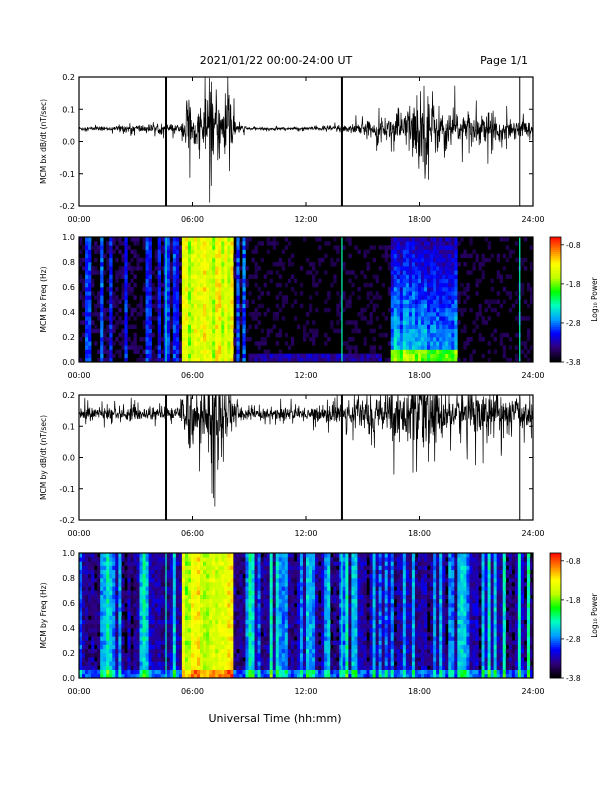 The image size is (612, 792). What do you see at coordinates (555, 321) in the screenshot?
I see `colorbar-segment` at bounding box center [555, 321].